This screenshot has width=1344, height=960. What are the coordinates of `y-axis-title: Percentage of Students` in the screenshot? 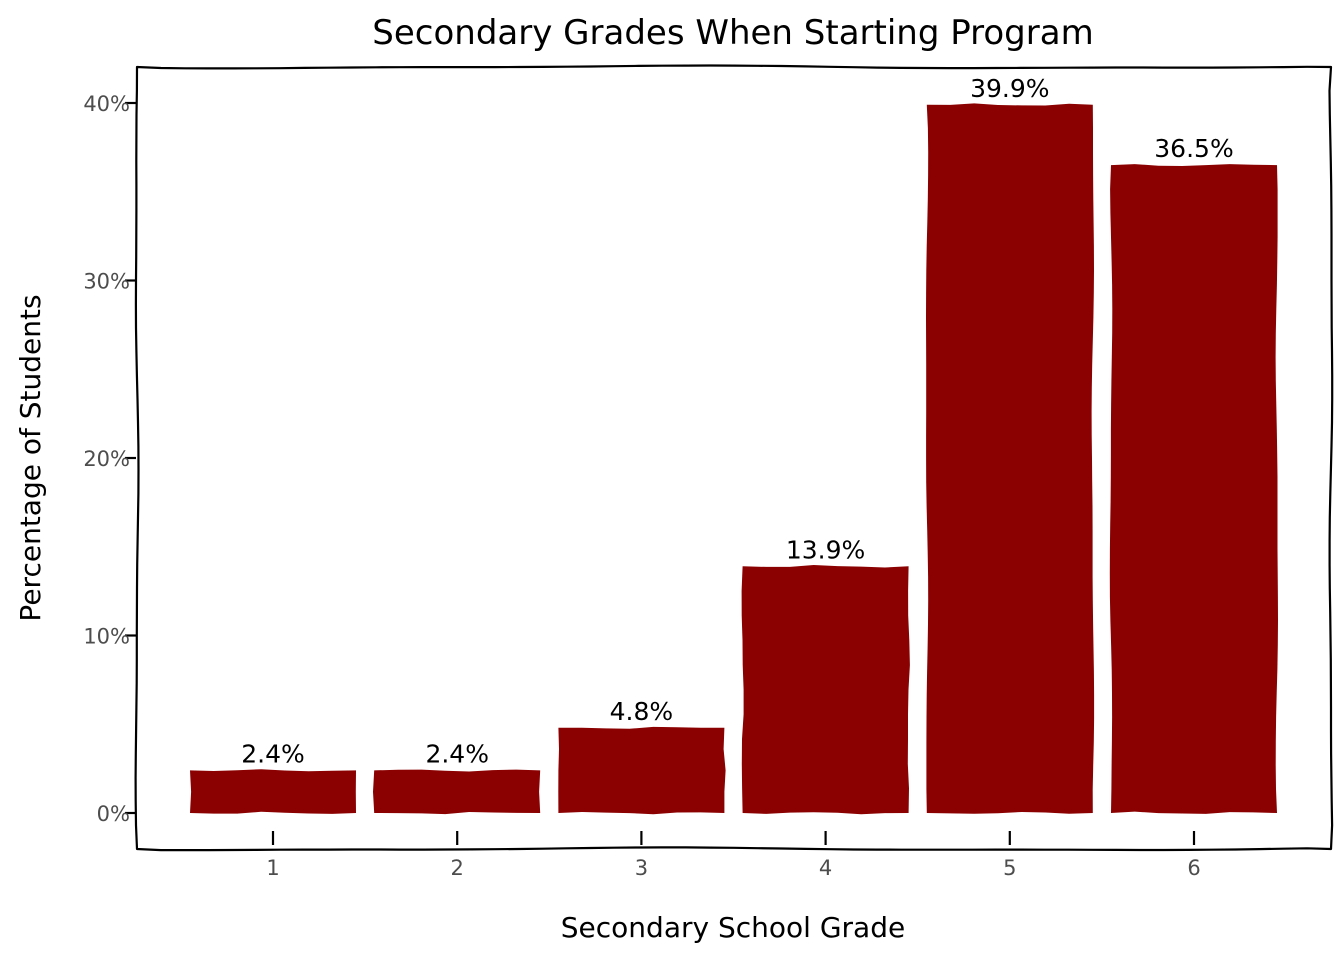 It's located at (30, 457).